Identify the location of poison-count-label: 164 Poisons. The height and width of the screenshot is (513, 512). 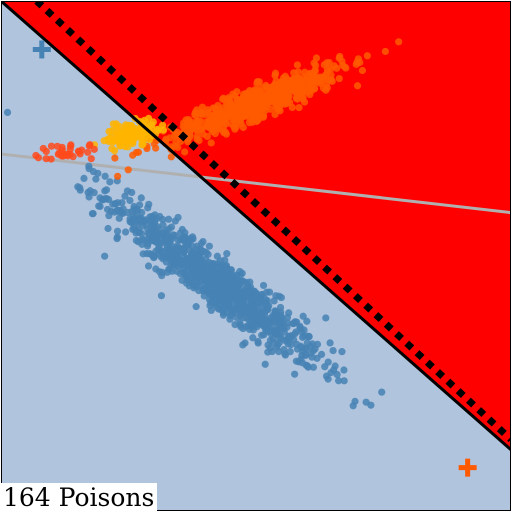
(79, 497).